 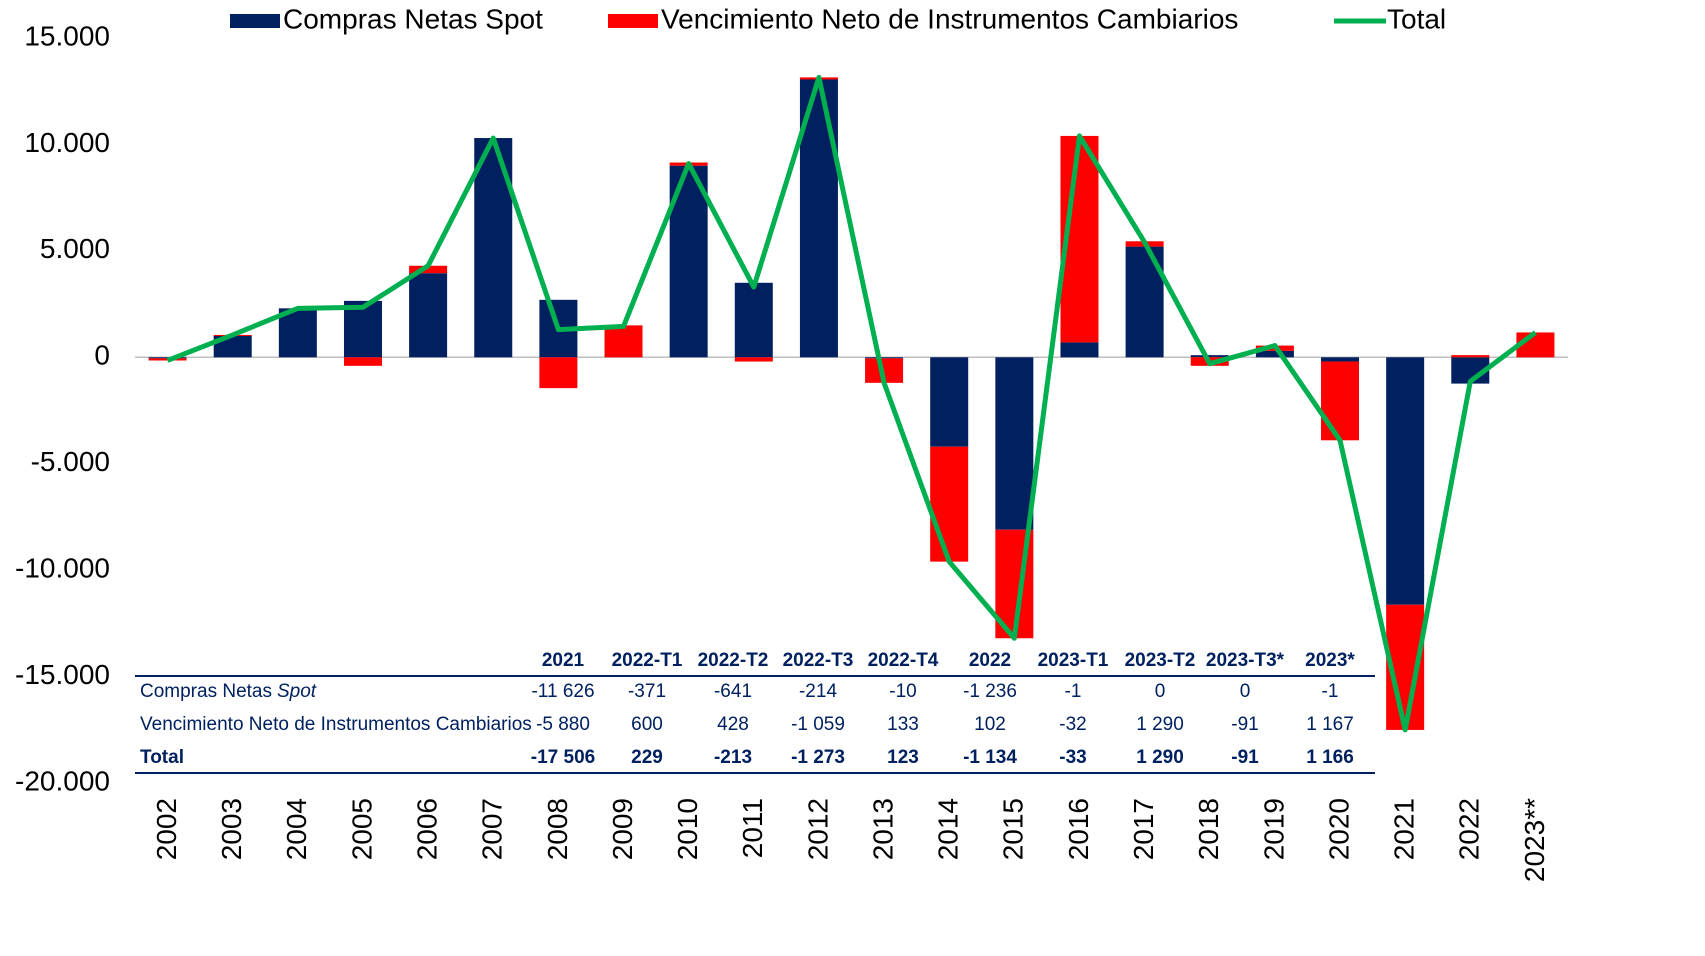 What do you see at coordinates (903, 757) in the screenshot?
I see `table-cell: 123` at bounding box center [903, 757].